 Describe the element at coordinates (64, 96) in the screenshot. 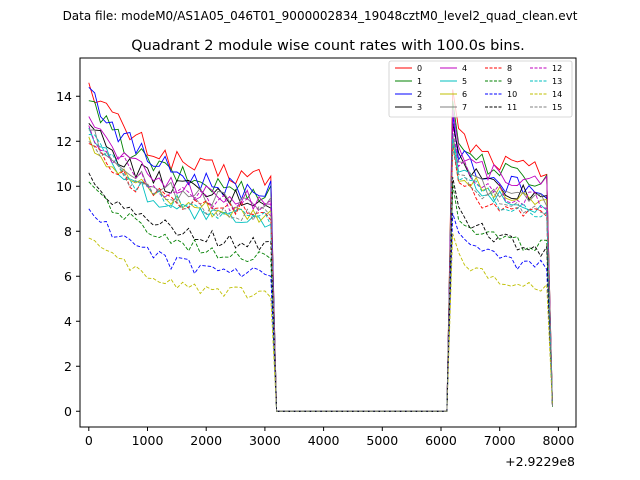

I see `y-tick-label: 14` at that location.